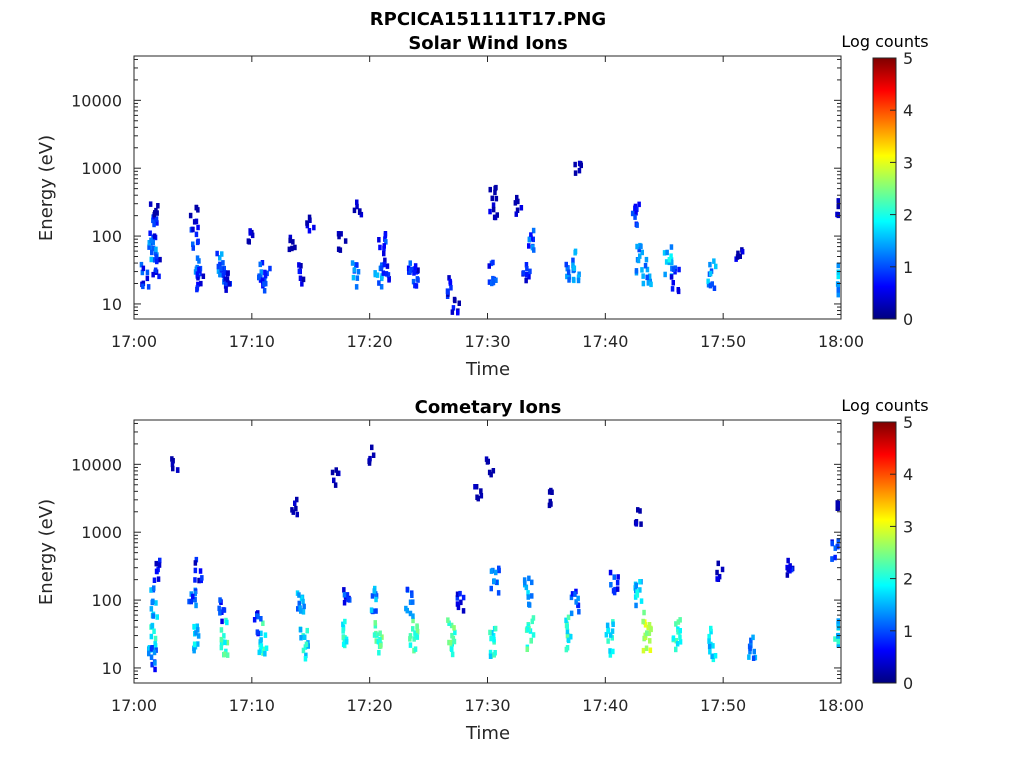 The width and height of the screenshot is (1024, 772). Describe the element at coordinates (908, 579) in the screenshot. I see `colorbar-tick-label: 2` at that location.